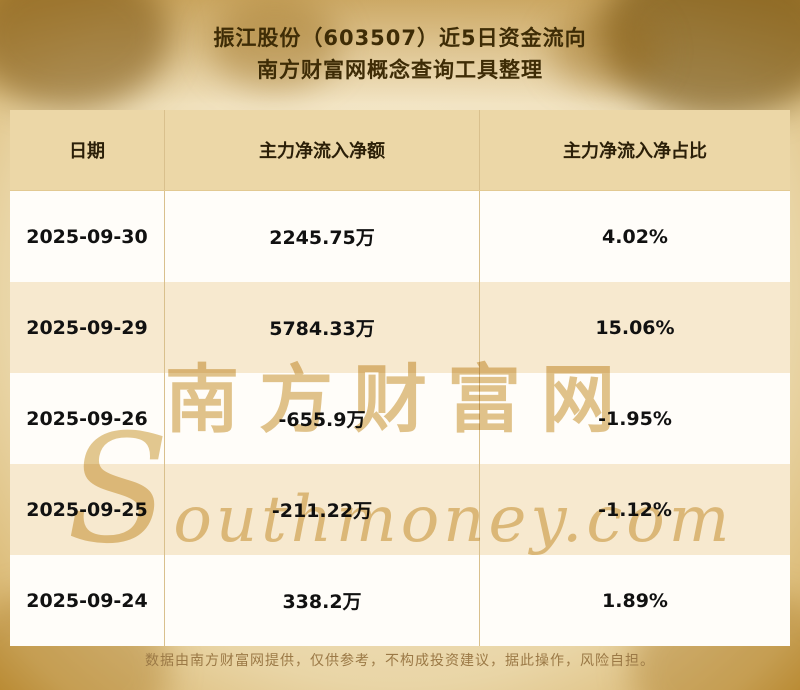 This screenshot has width=800, height=690. What do you see at coordinates (400, 661) in the screenshot?
I see `footer-disclaimer: 数据由南方财富网提供，仅供参考，不构成投资建议，据此操作，风险自担。` at bounding box center [400, 661].